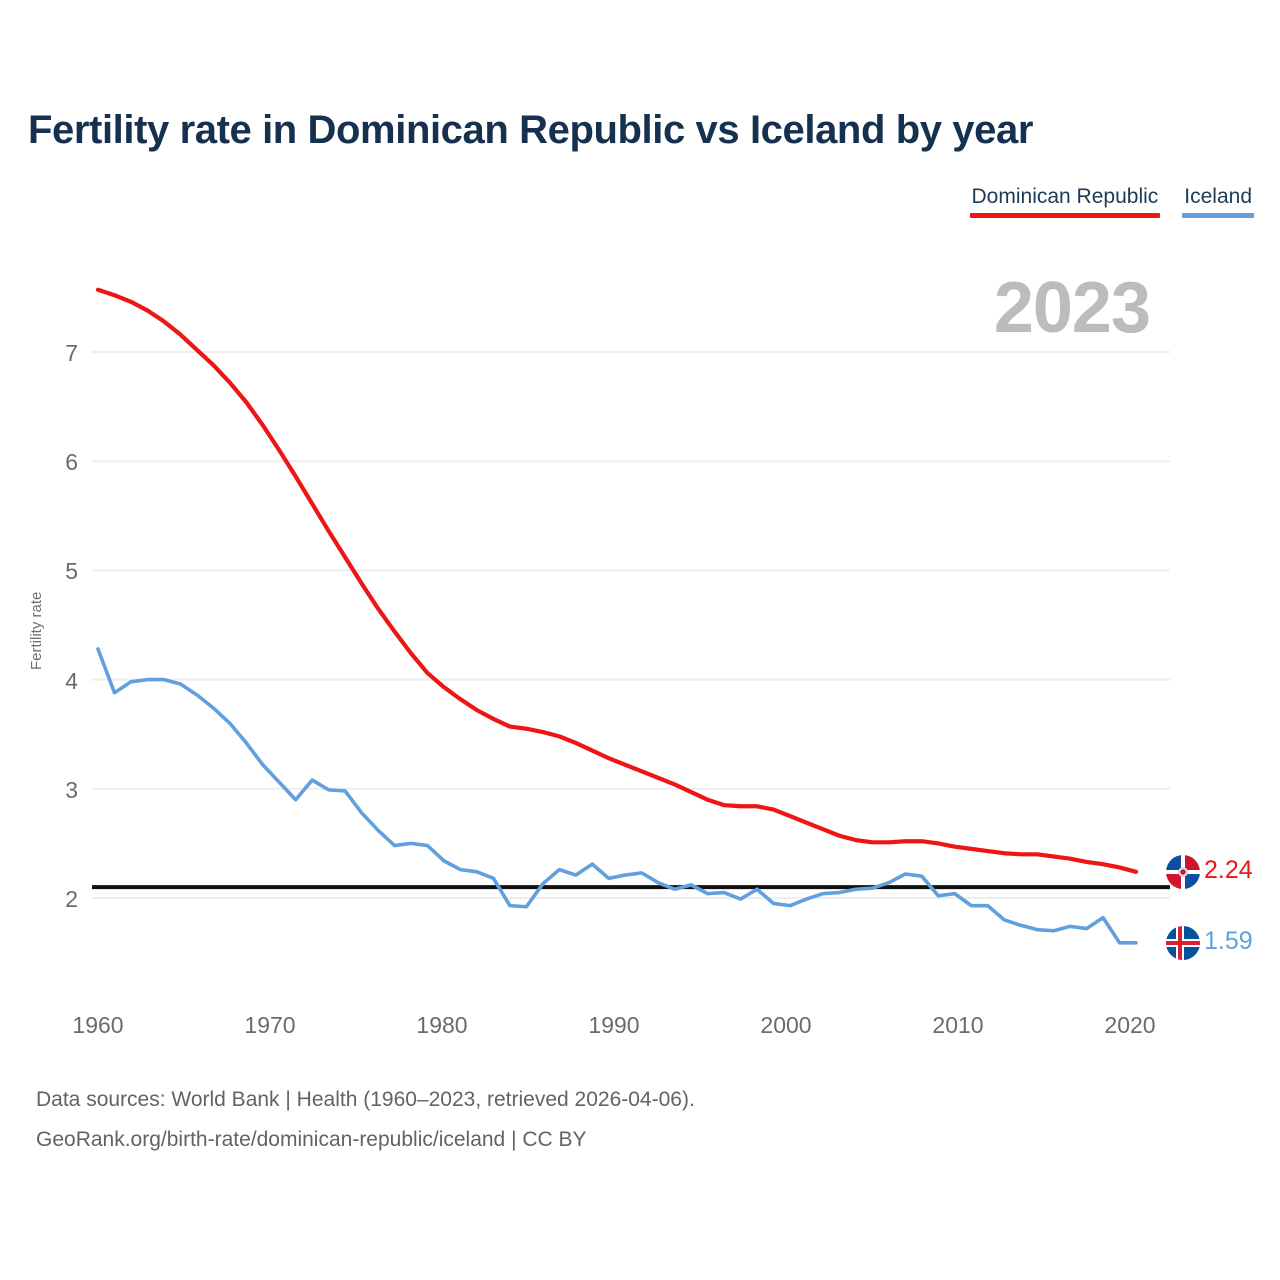  Describe the element at coordinates (71, 571) in the screenshot. I see `y-tick-5: 5` at that location.